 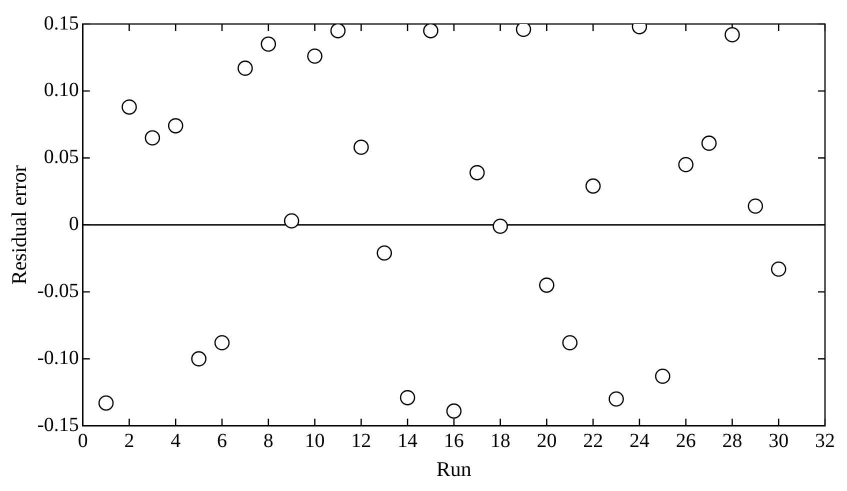 I want to click on x-tick-label: 4, so click(x=175, y=441).